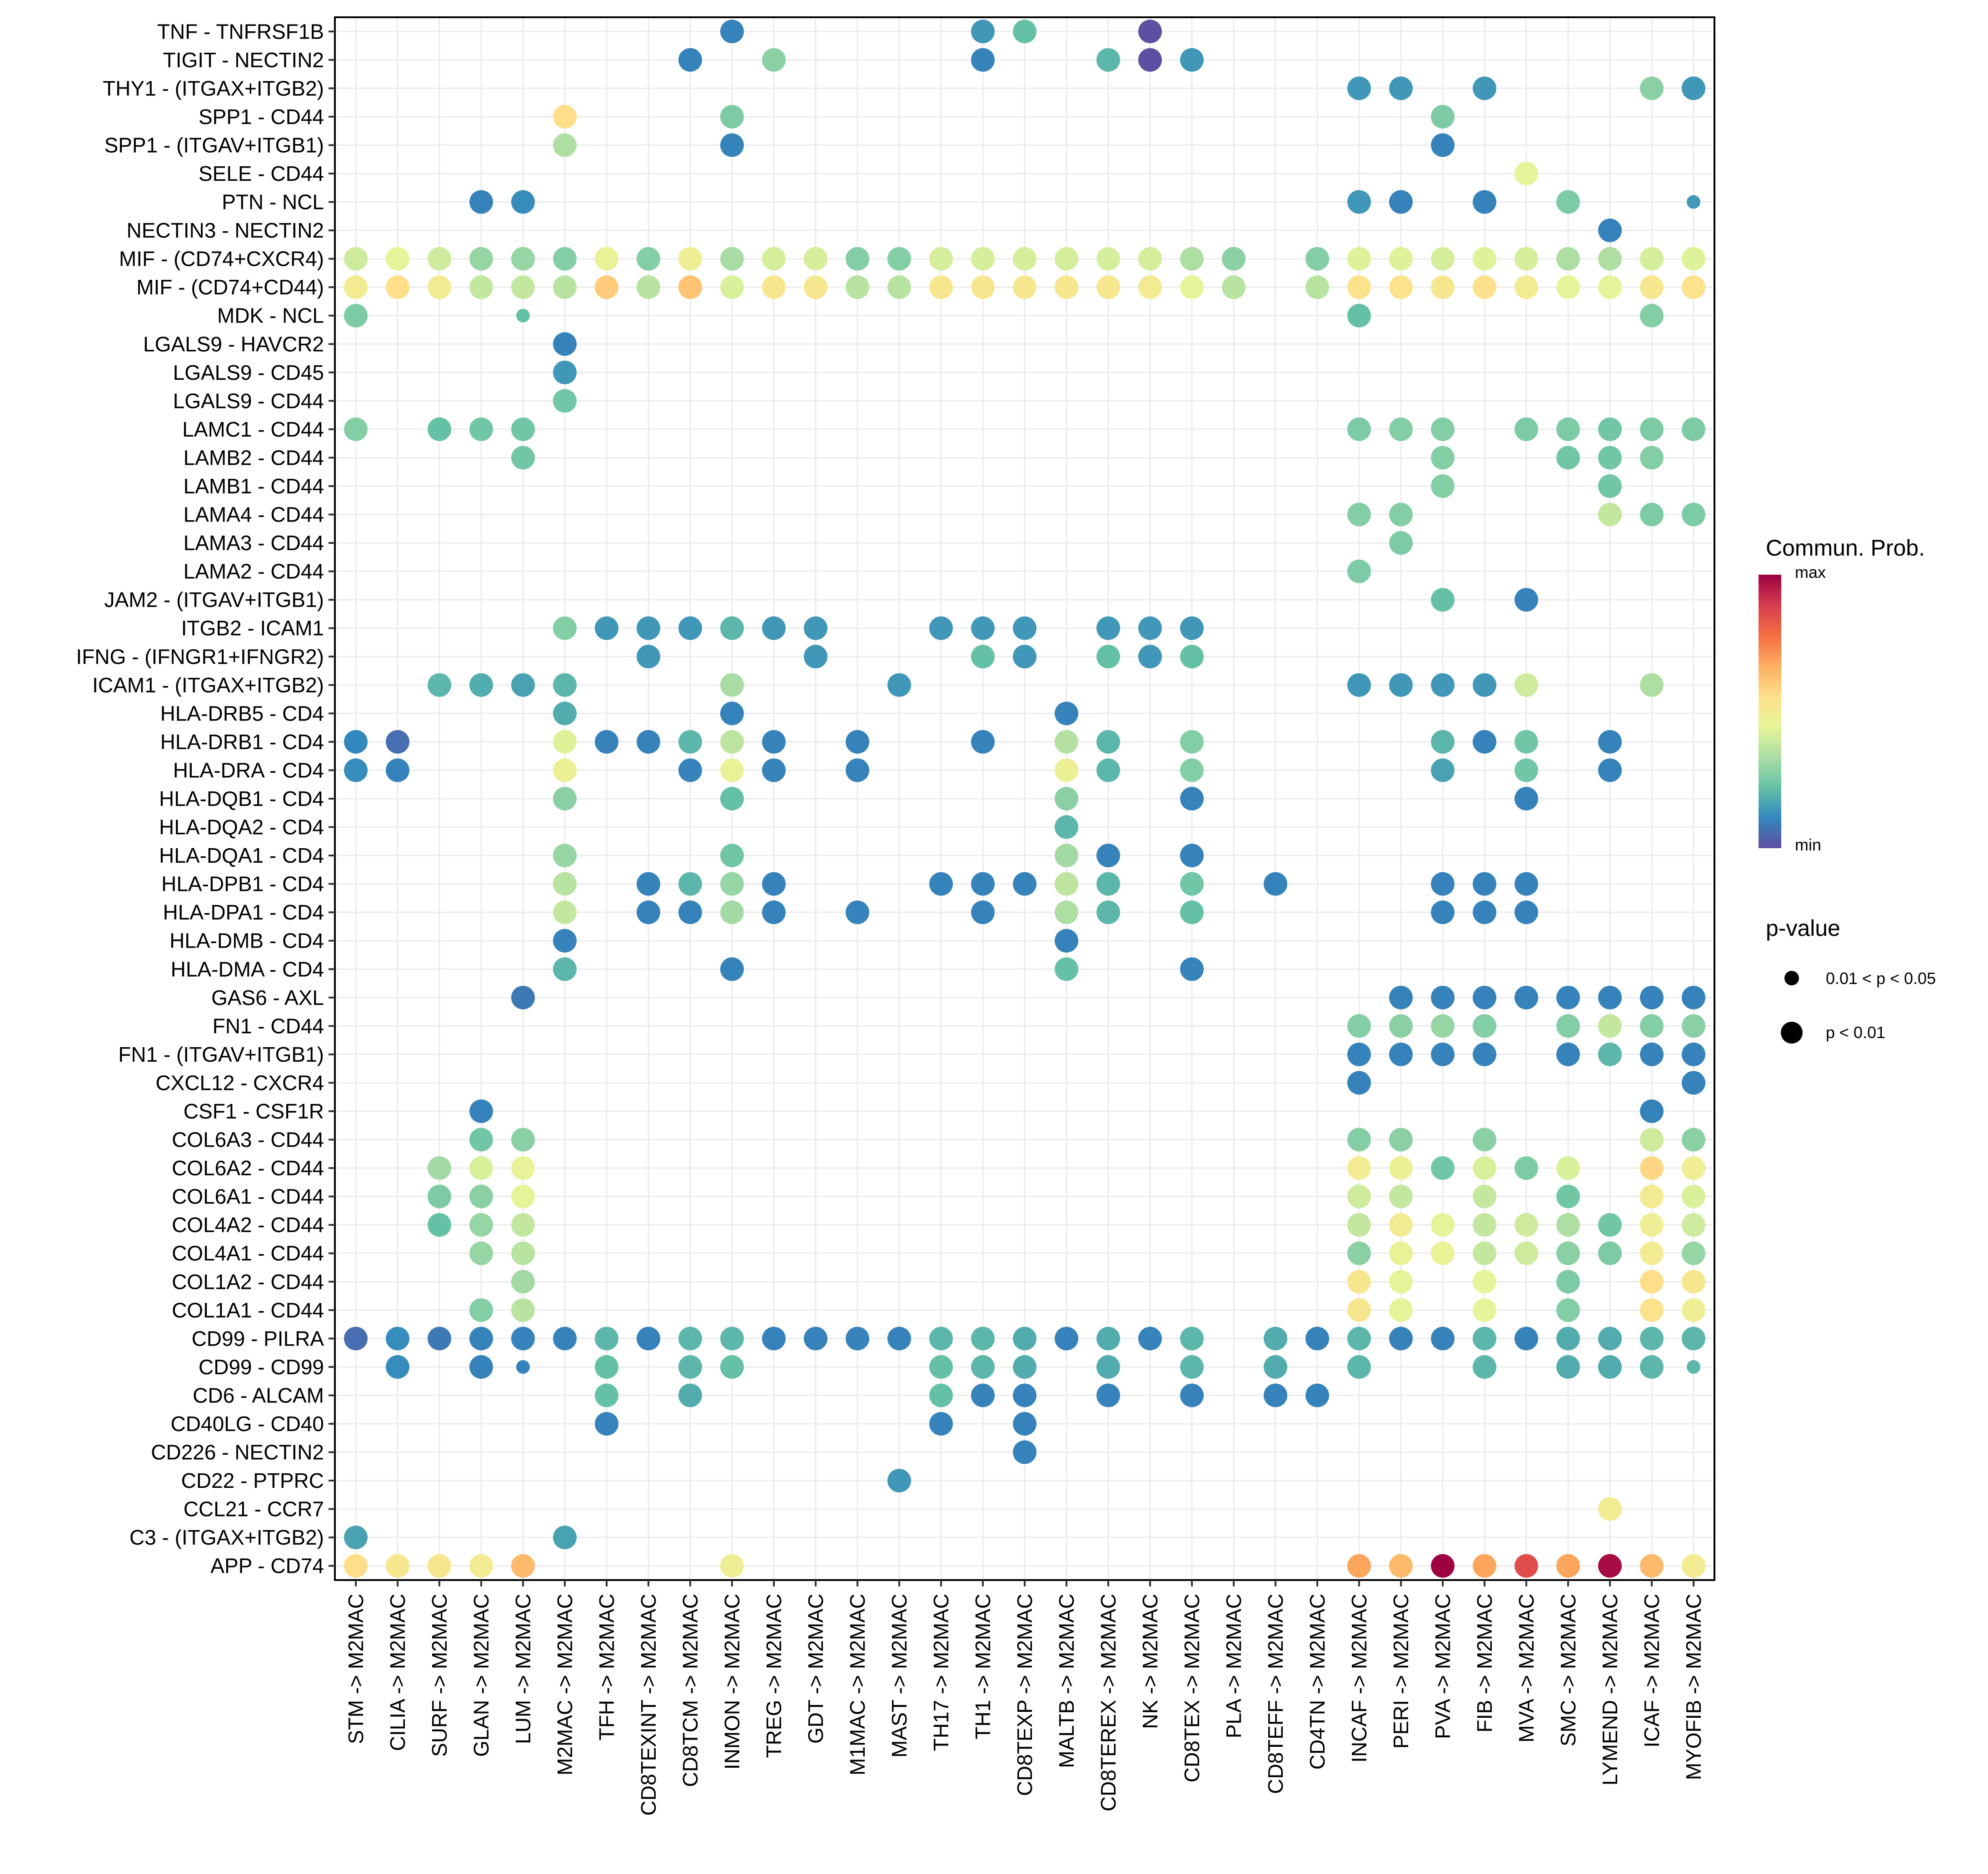  What do you see at coordinates (243, 912) in the screenshot?
I see `y-tick-label: HLA-DPA1 - CD4` at bounding box center [243, 912].